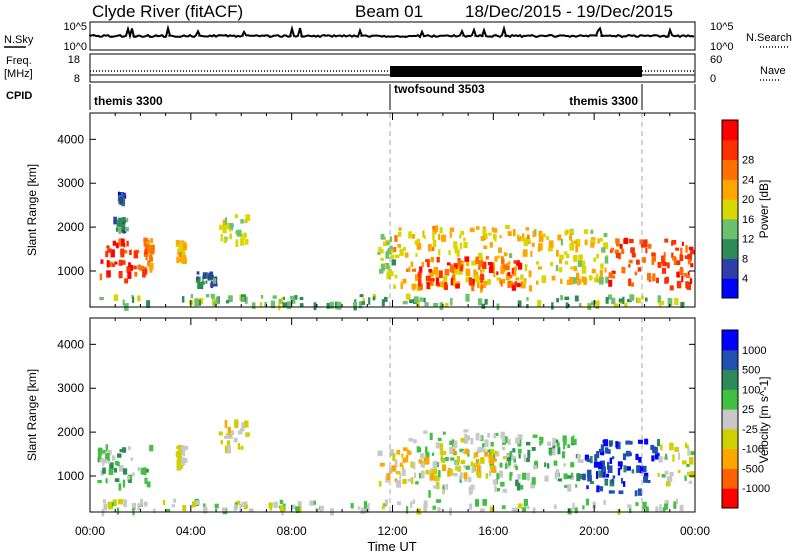 The width and height of the screenshot is (800, 554). What do you see at coordinates (70, 476) in the screenshot?
I see `y-tick-label: 1000` at bounding box center [70, 476].